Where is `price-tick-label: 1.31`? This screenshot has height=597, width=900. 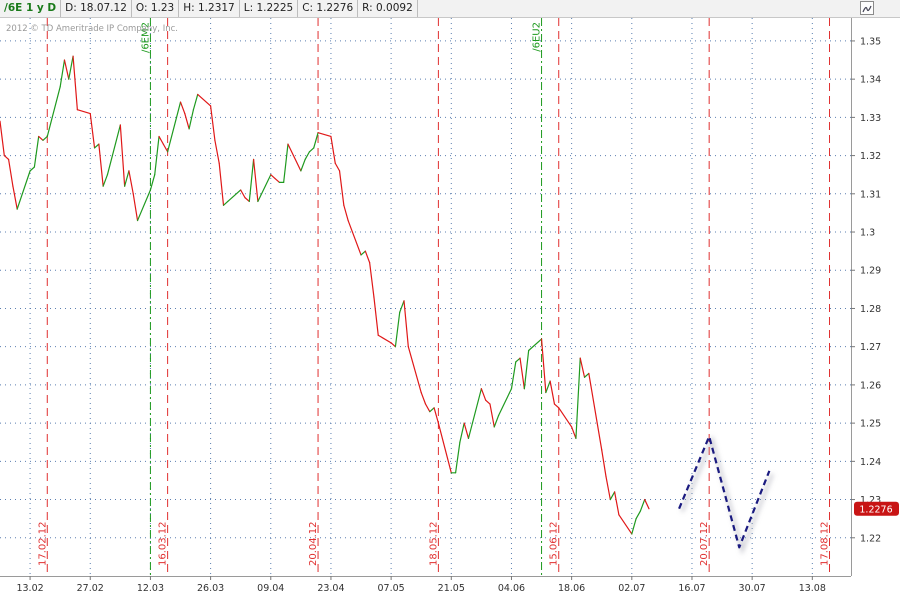 price-tick-label: 1.31 is located at coordinates (870, 194).